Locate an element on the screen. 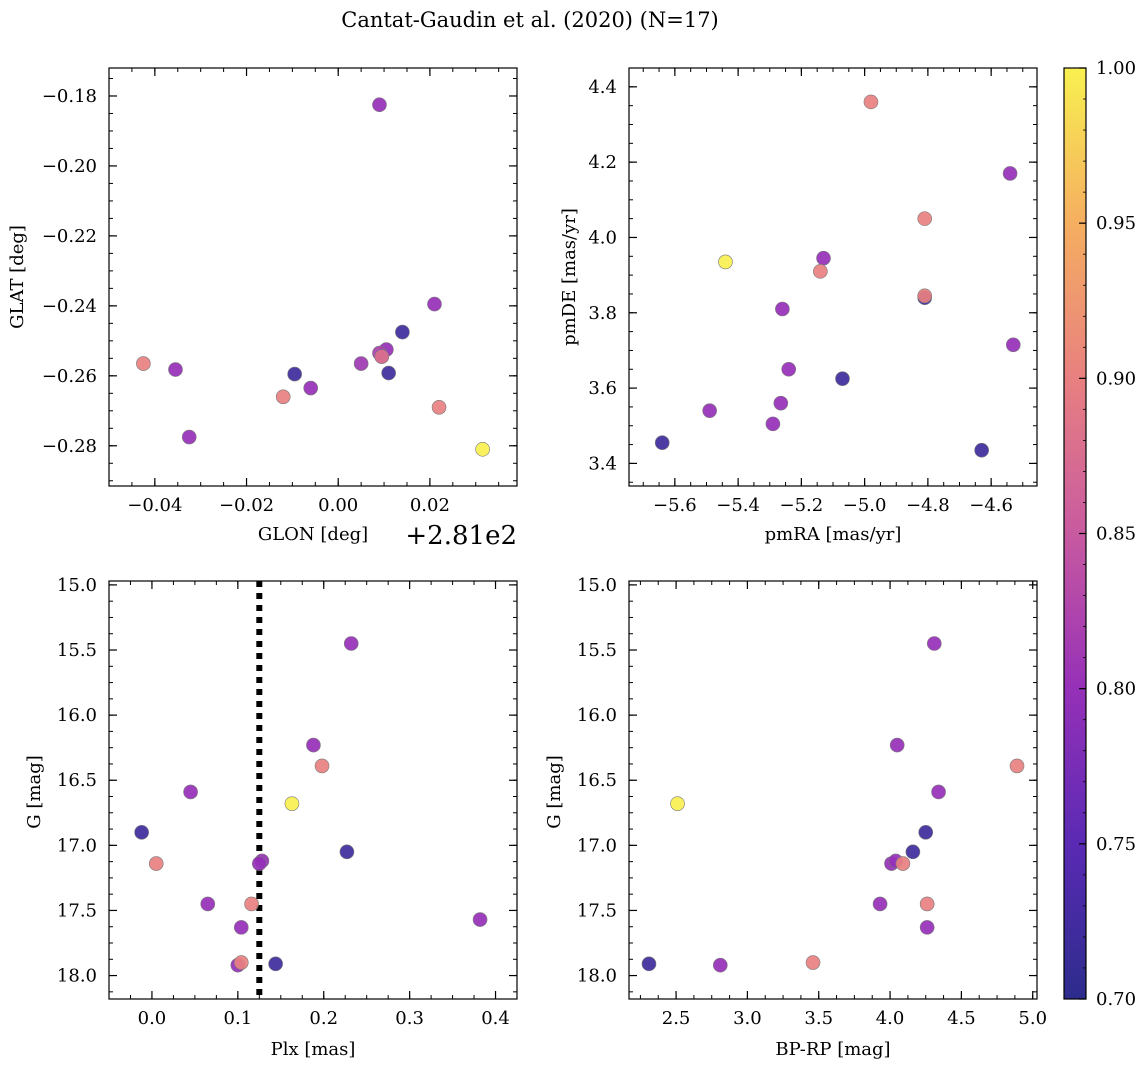 The height and width of the screenshot is (1067, 1148). x-tick-label: 3.5 is located at coordinates (818, 1018).